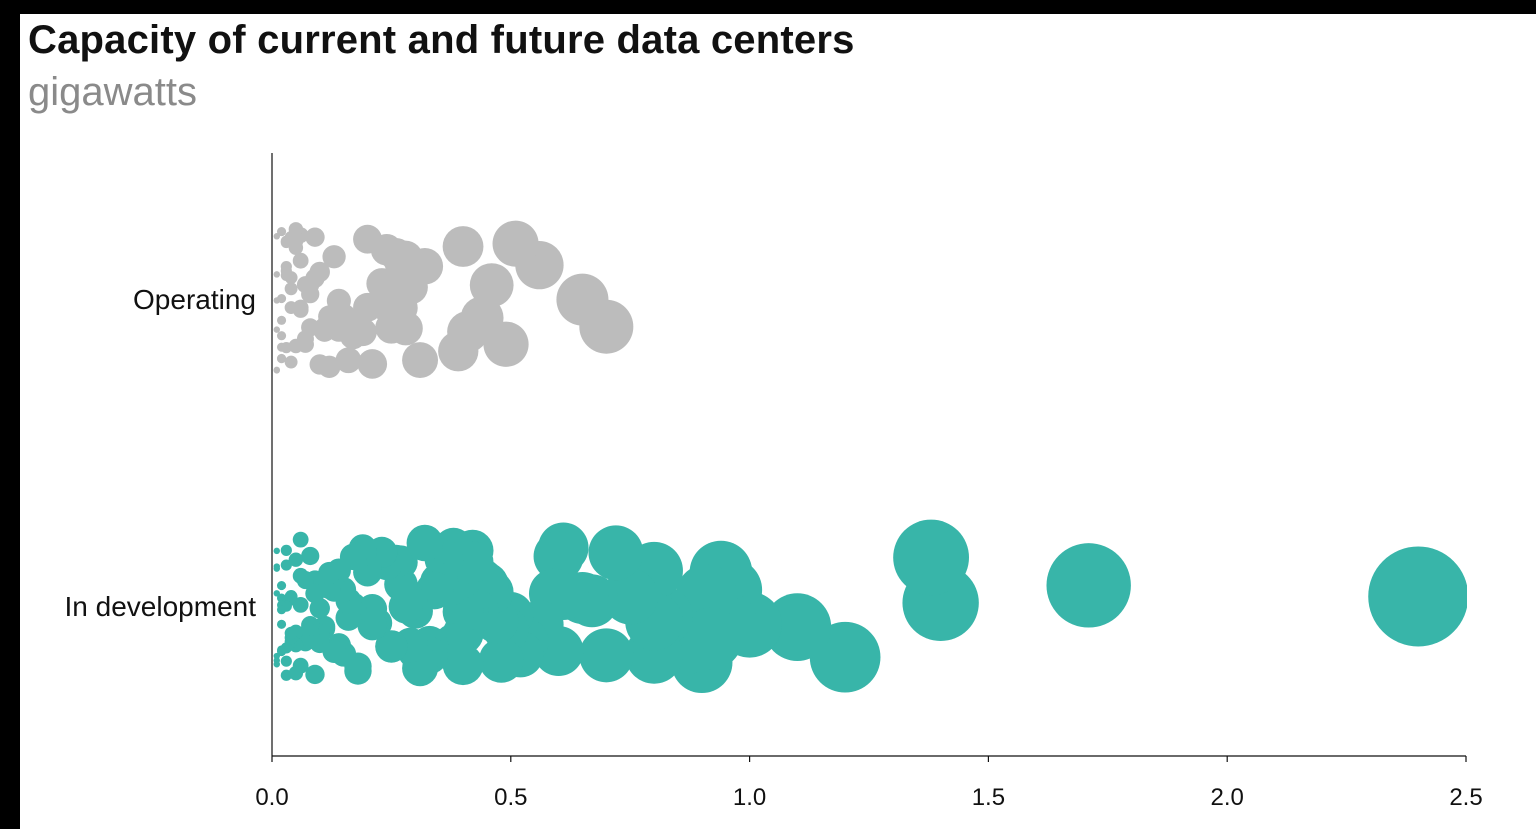 Image resolution: width=1536 pixels, height=829 pixels. Describe the element at coordinates (271, 797) in the screenshot. I see `x-tick-label: 0.0` at that location.